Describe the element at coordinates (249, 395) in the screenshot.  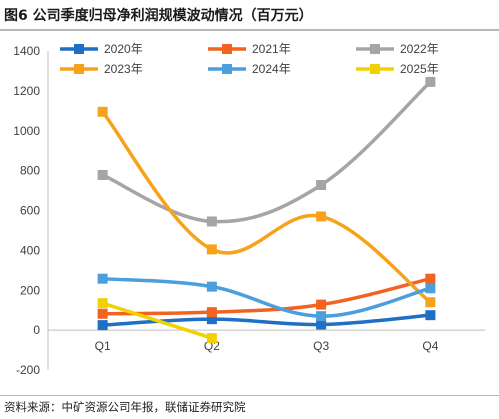
I see `source-divider` at that location.